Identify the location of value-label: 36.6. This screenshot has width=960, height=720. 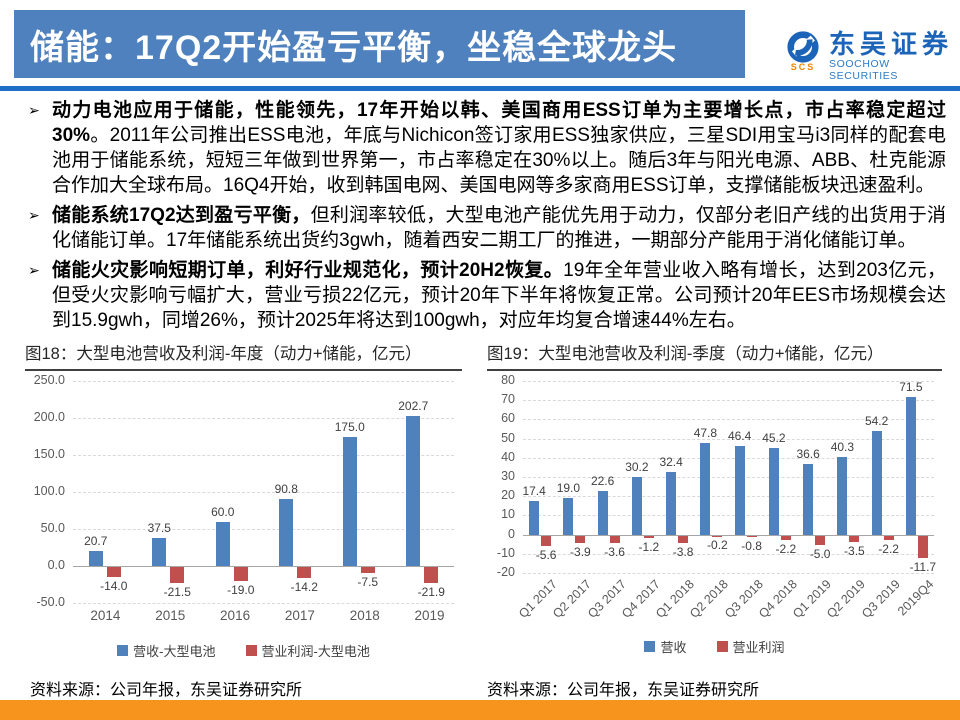
(808, 454).